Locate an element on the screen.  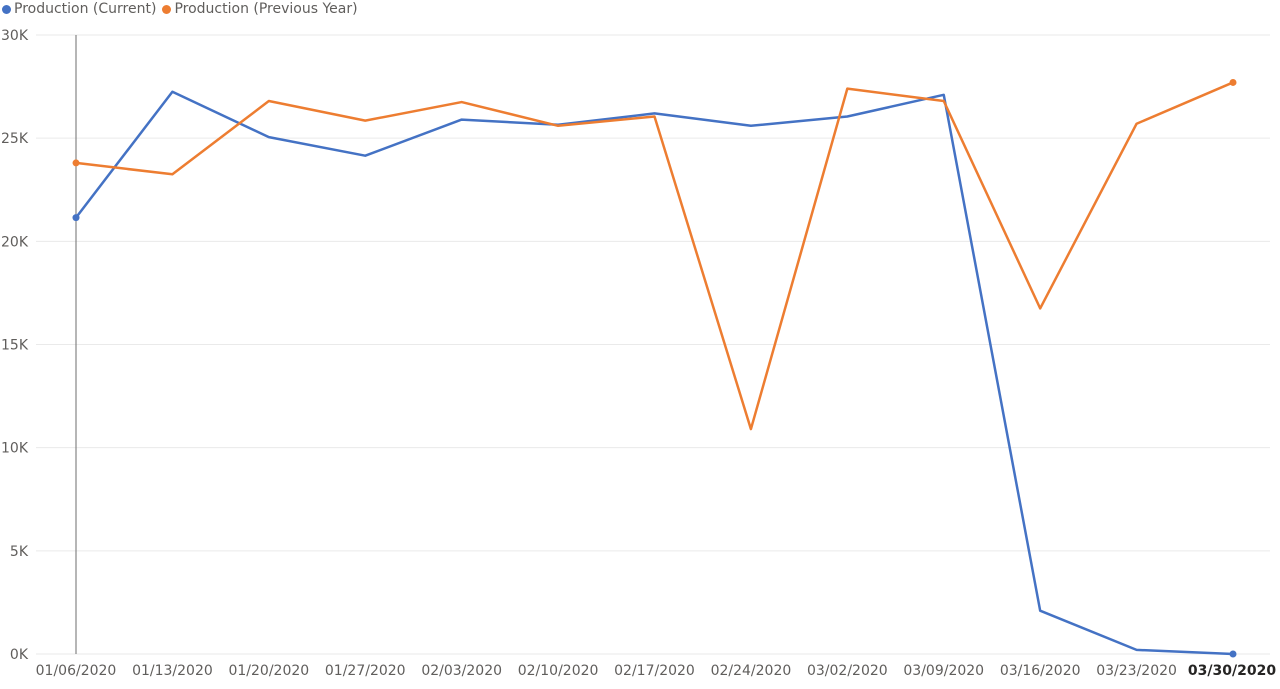
y-tick-label: 20K is located at coordinates (15, 242).